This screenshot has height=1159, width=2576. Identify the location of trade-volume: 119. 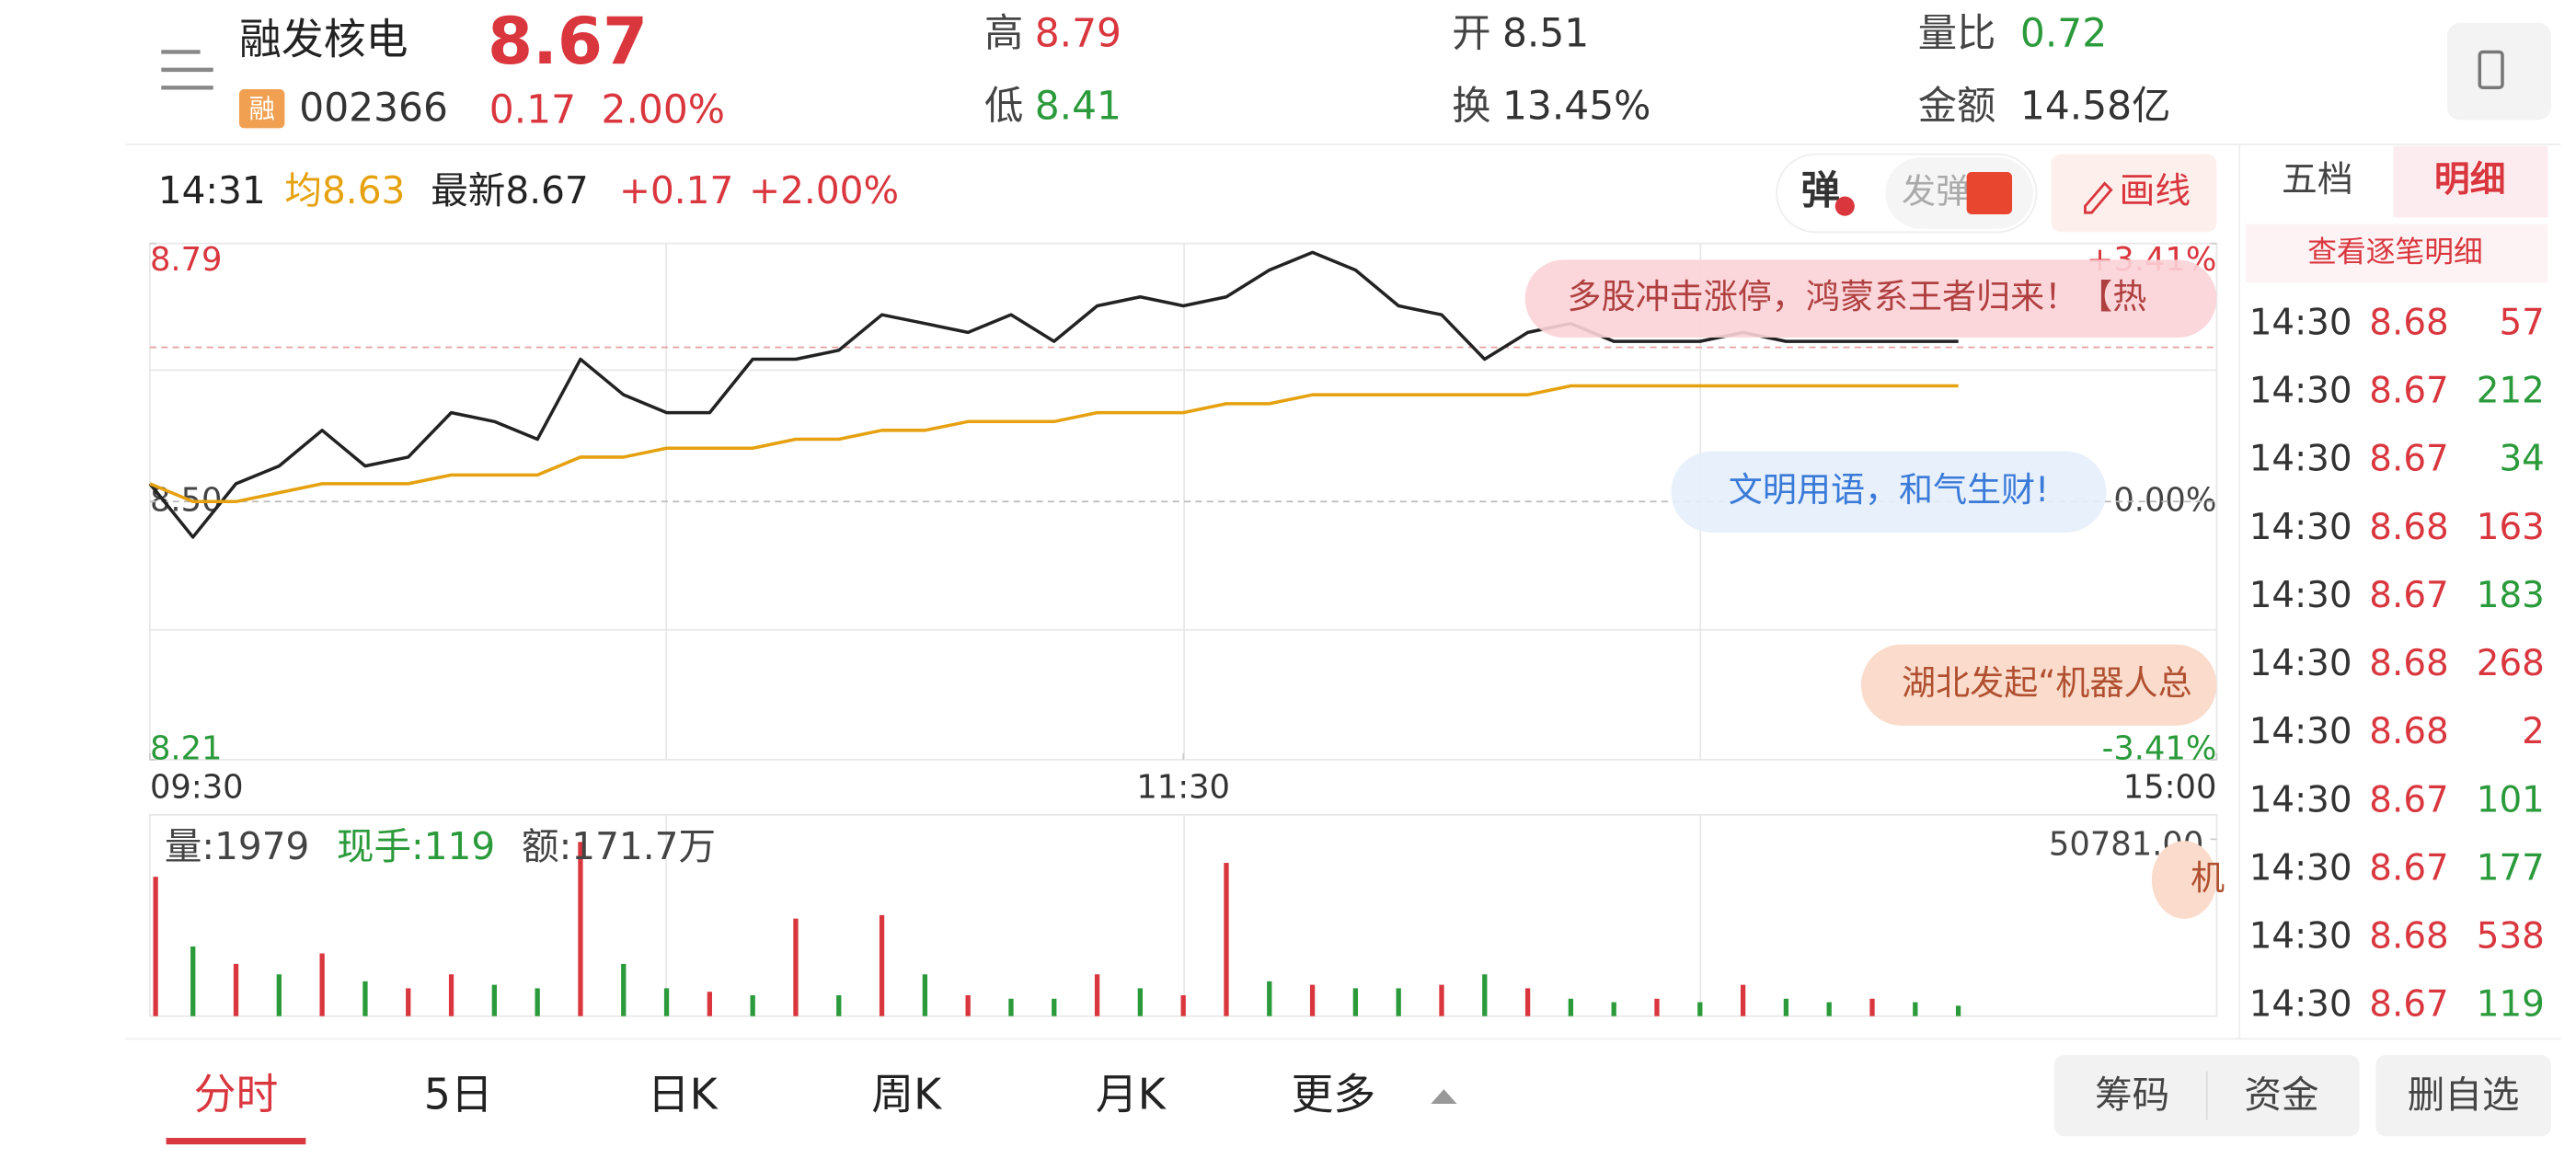
(2511, 1005).